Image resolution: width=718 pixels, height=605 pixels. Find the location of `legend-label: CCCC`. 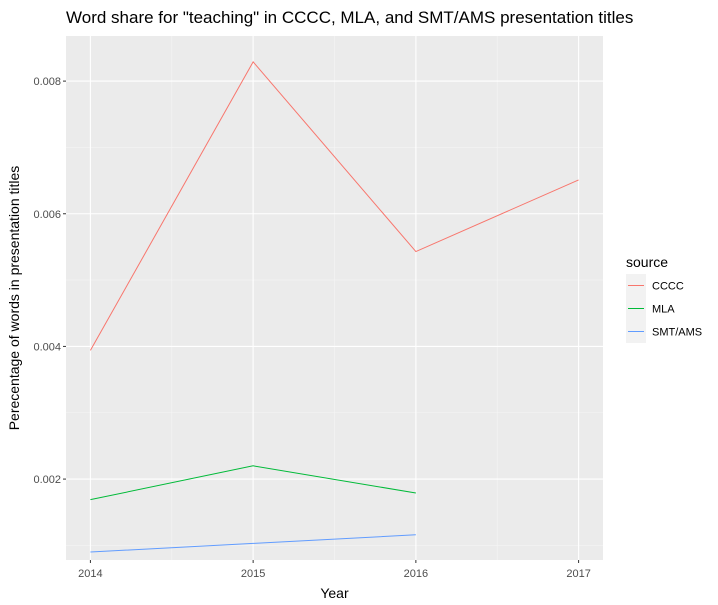

legend-label: CCCC is located at coordinates (668, 287).